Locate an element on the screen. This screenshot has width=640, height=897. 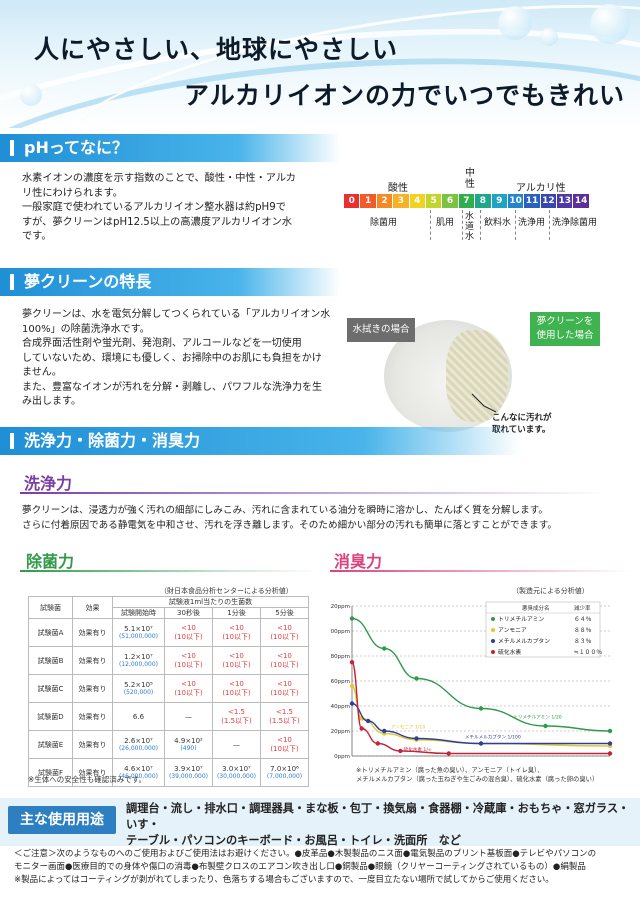
legend-header: 悪臭成分名 is located at coordinates (536, 608).